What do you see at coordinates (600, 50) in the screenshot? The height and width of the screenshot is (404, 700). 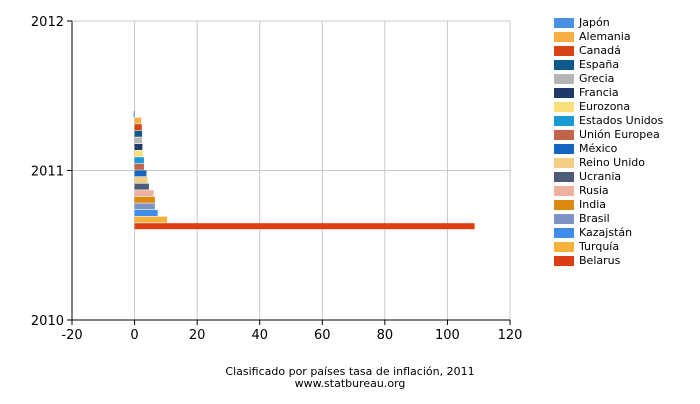 I see `legend-label: Canadá` at bounding box center [600, 50].